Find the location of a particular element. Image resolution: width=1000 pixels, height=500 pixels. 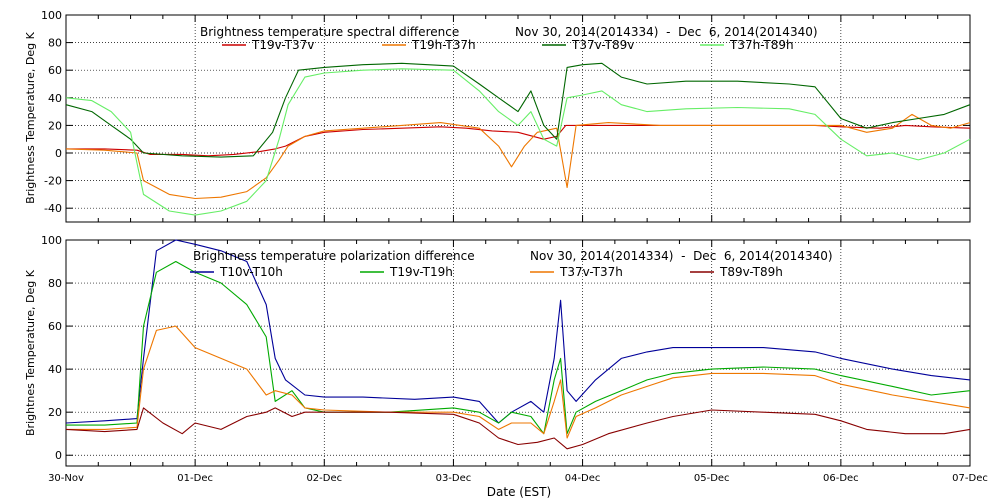

legend: T19v-T37v T19h-T37h T37v-T89v T37h-T89h is located at coordinates (508, 45).